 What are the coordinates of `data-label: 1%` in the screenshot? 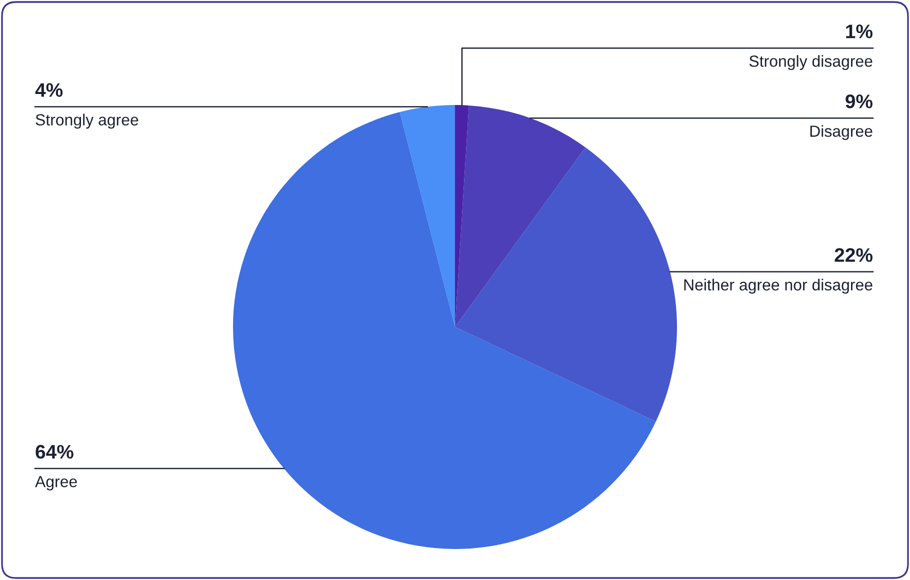 It's located at (859, 31).